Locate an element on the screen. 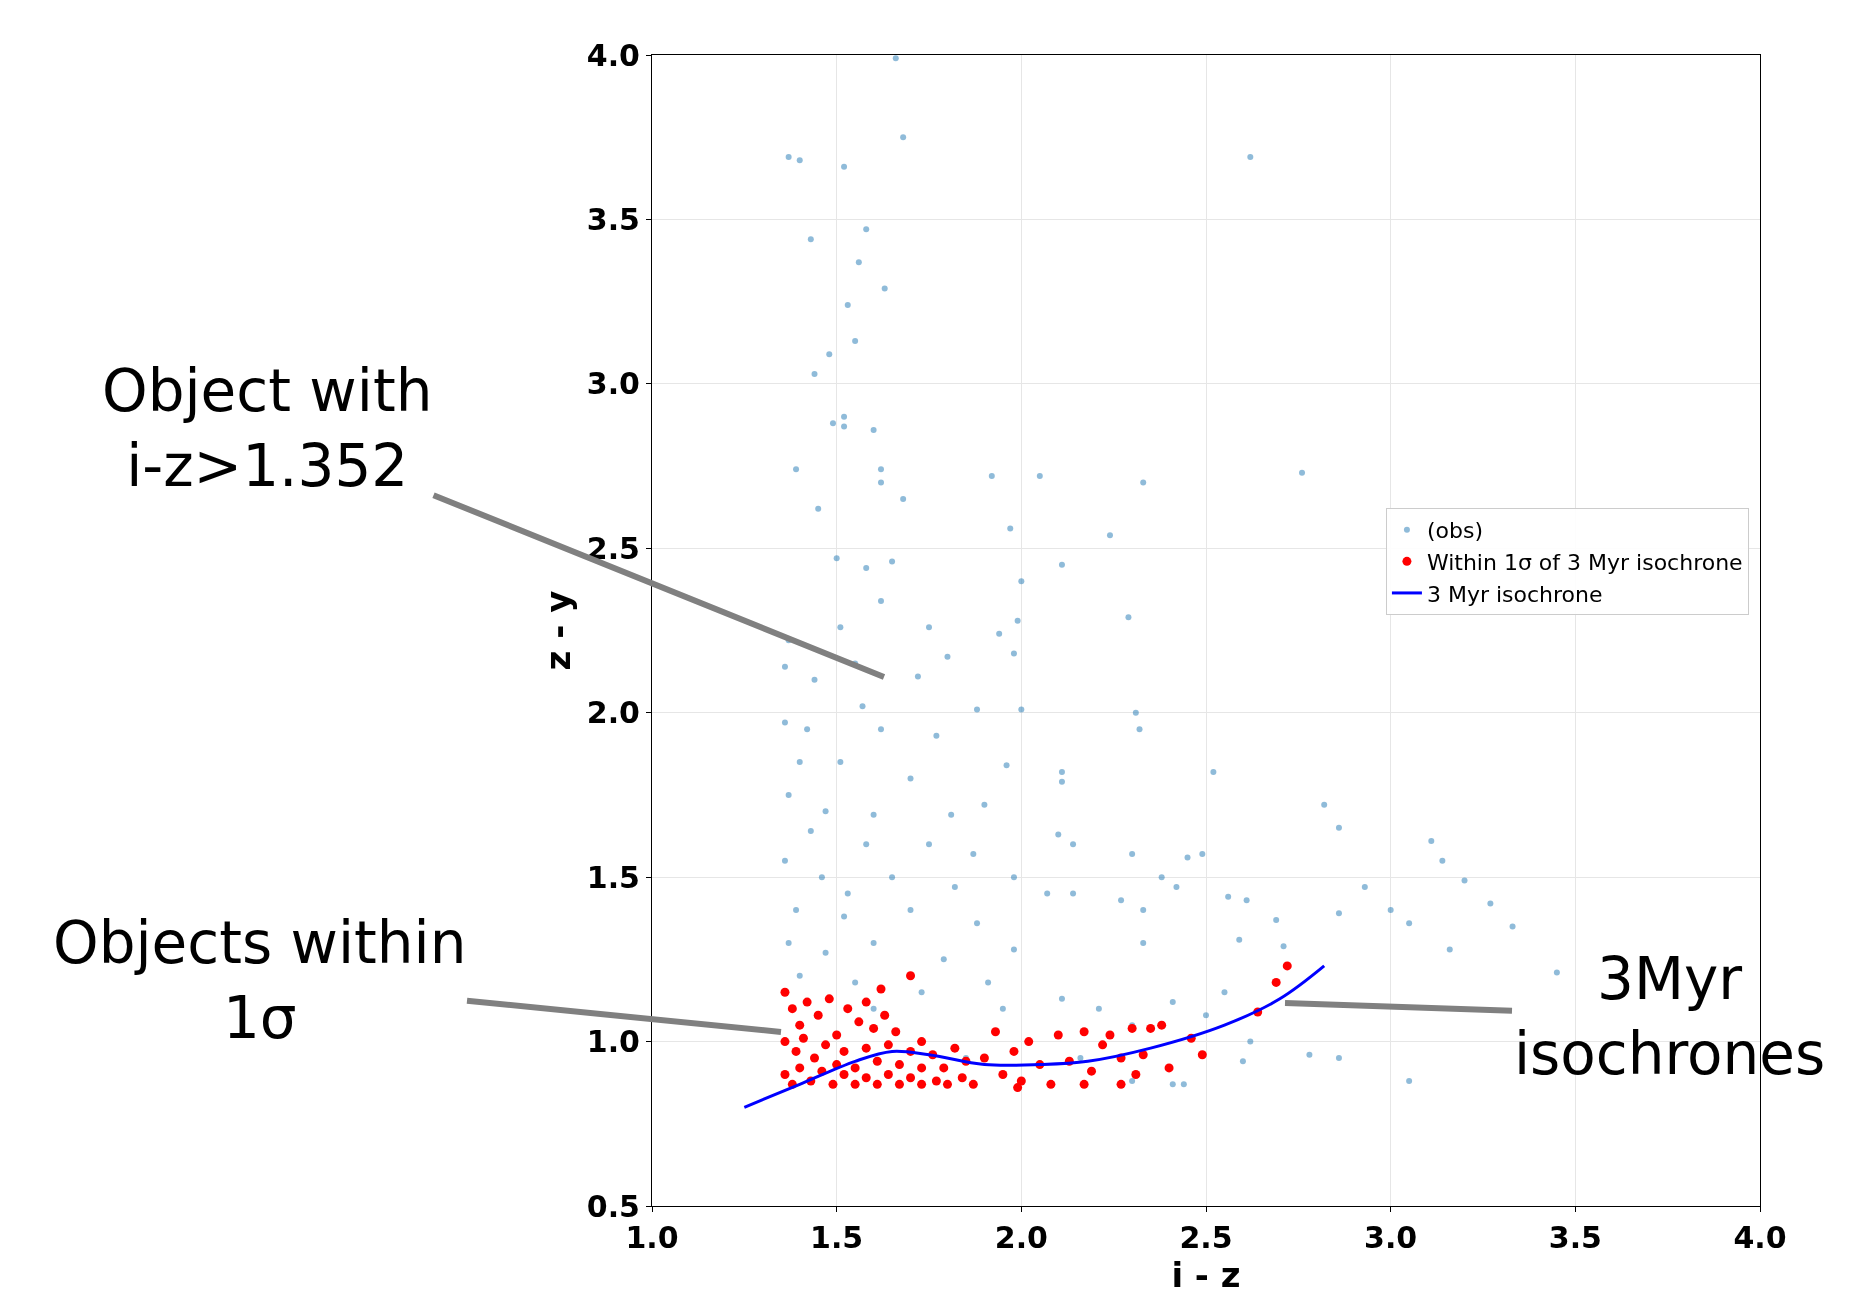  y-axis-title: z - y is located at coordinates (558, 630).